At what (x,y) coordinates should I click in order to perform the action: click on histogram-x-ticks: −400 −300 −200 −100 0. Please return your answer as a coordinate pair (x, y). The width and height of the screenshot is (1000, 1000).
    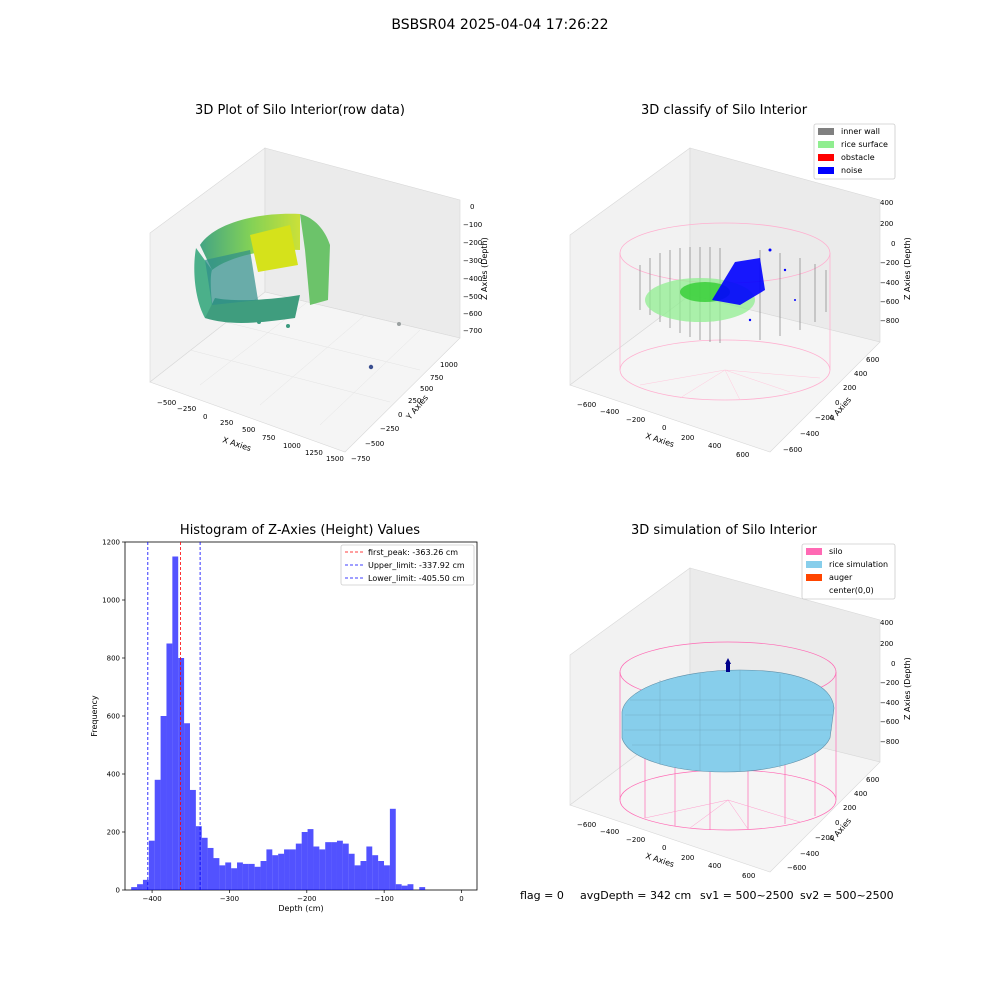
    Looking at the image, I should click on (303, 896).